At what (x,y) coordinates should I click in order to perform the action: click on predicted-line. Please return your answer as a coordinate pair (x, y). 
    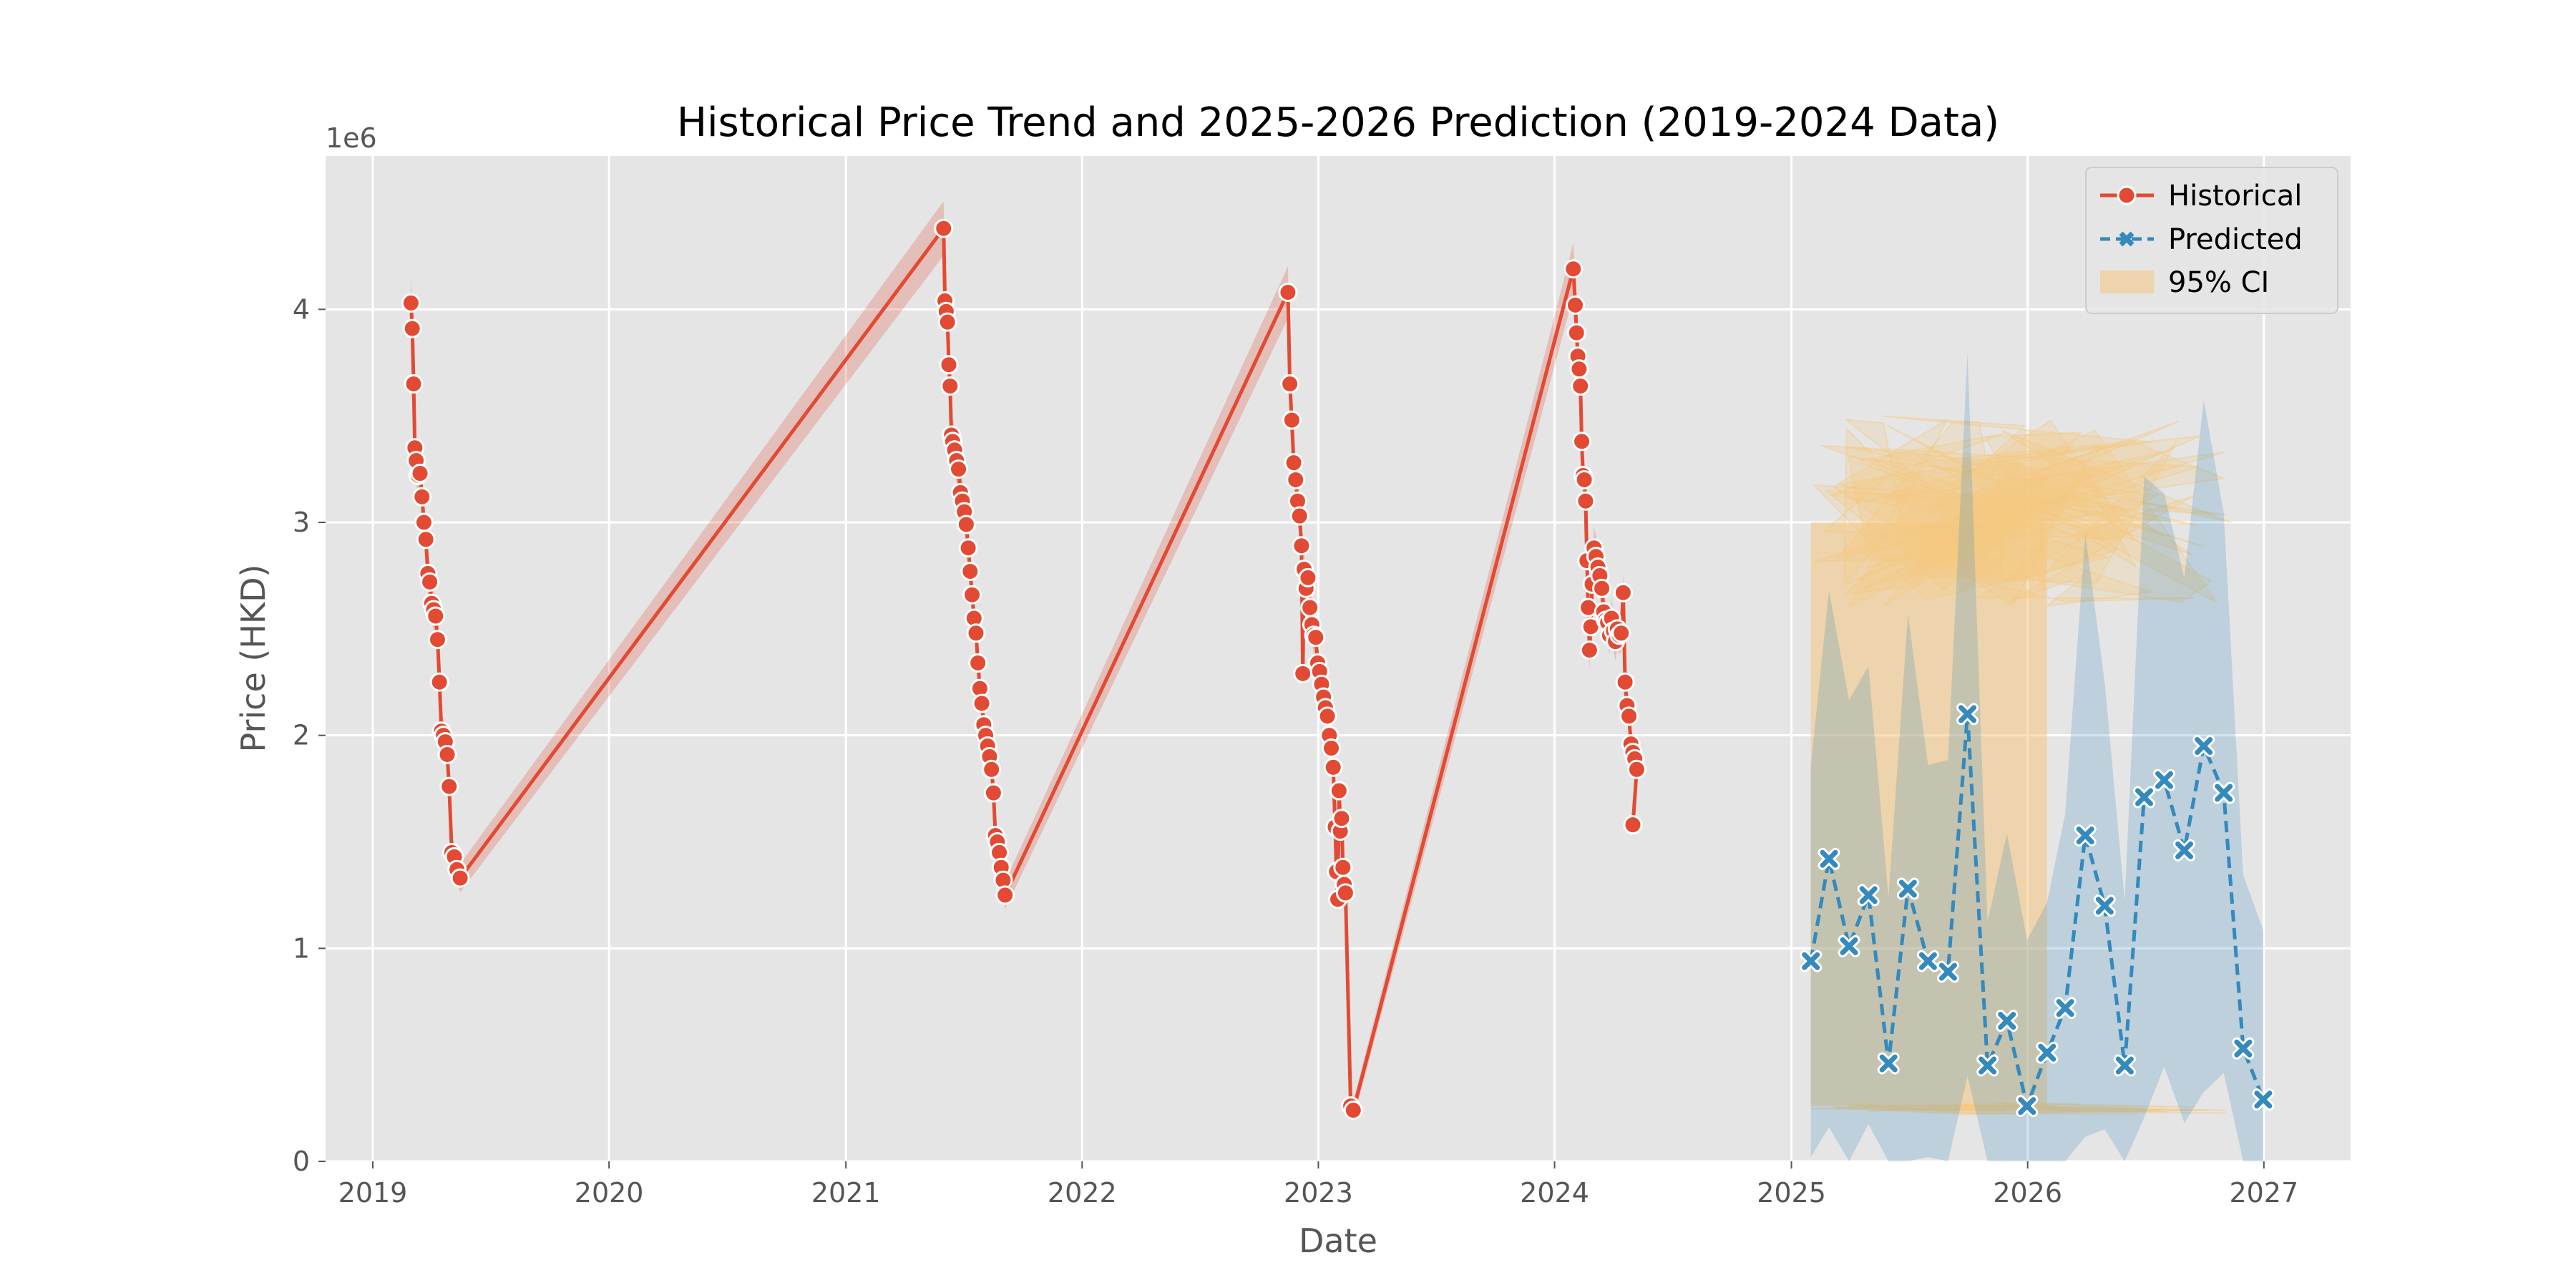
    Looking at the image, I should click on (2037, 910).